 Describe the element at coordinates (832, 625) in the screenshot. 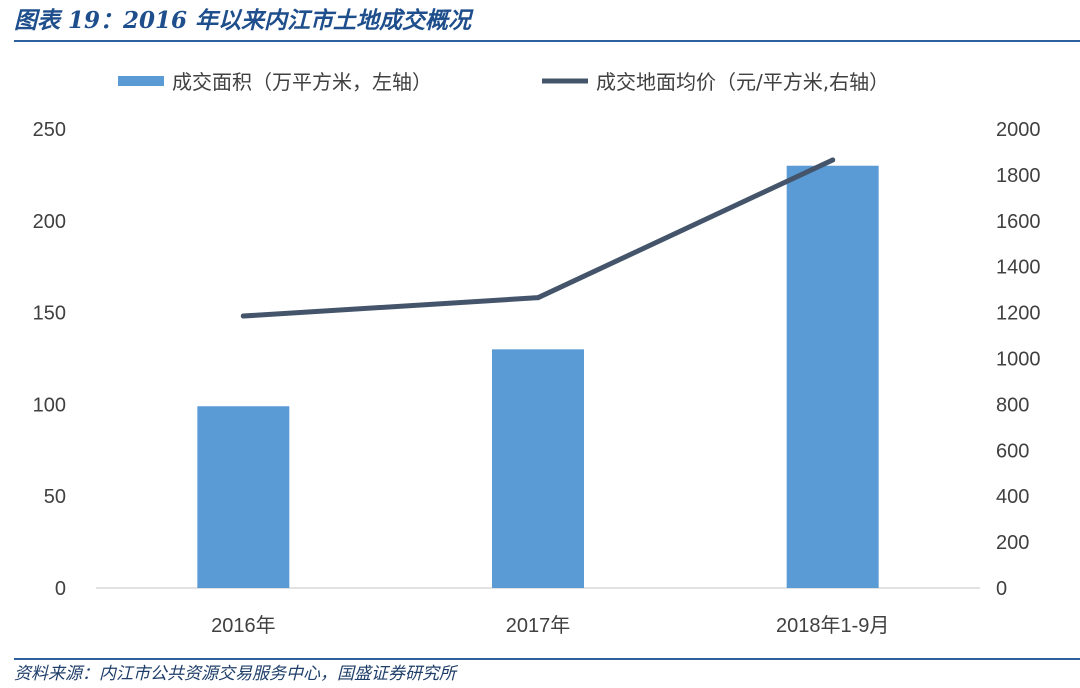

I see `x-tick-label: 2018年1-9月` at that location.